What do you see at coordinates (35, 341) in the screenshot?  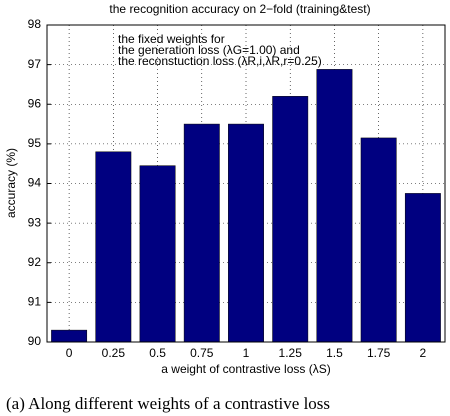 I see `y-tick-label: 90` at bounding box center [35, 341].